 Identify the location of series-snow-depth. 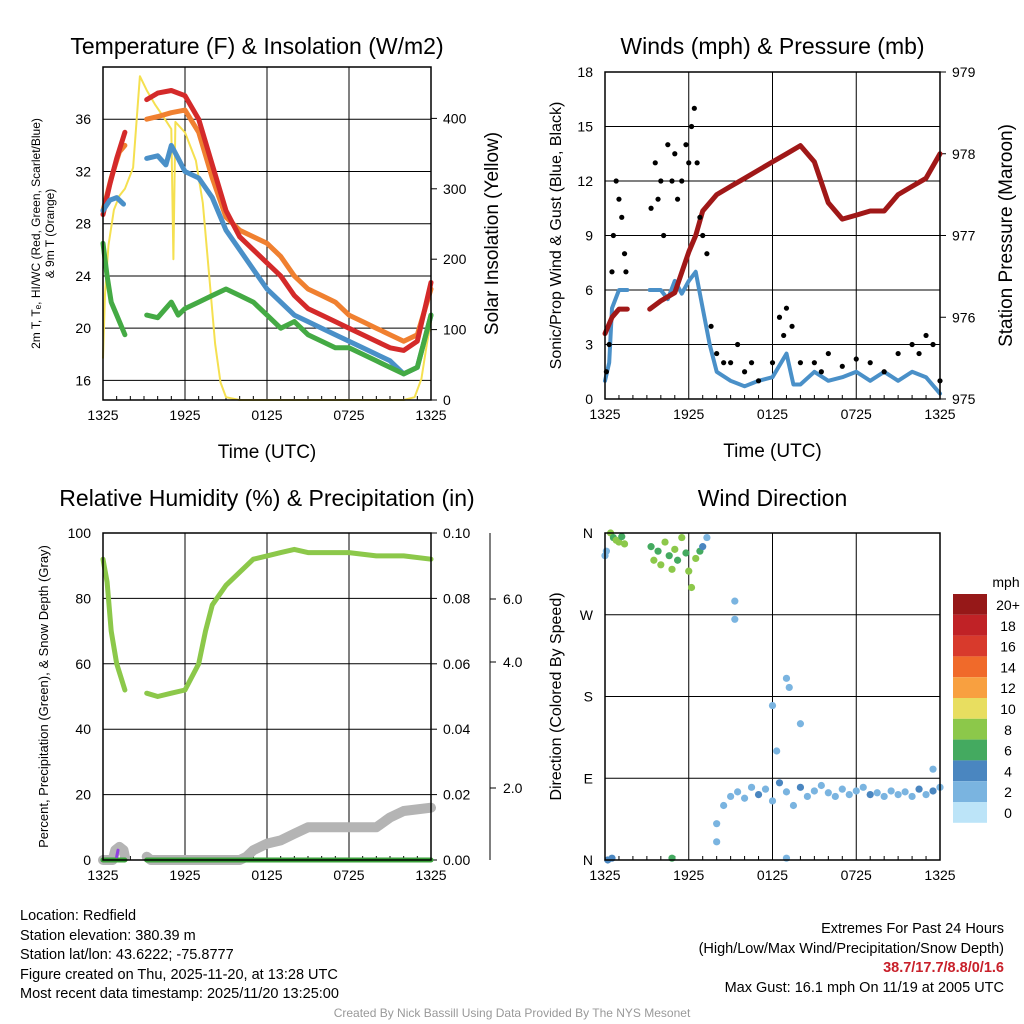
(288, 833).